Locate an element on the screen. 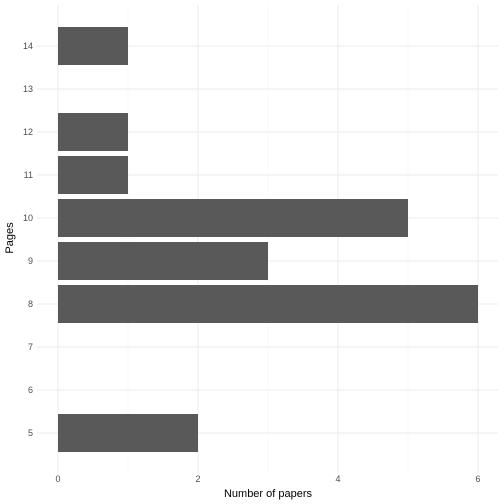  y-axis-title: Pages is located at coordinates (10, 238).